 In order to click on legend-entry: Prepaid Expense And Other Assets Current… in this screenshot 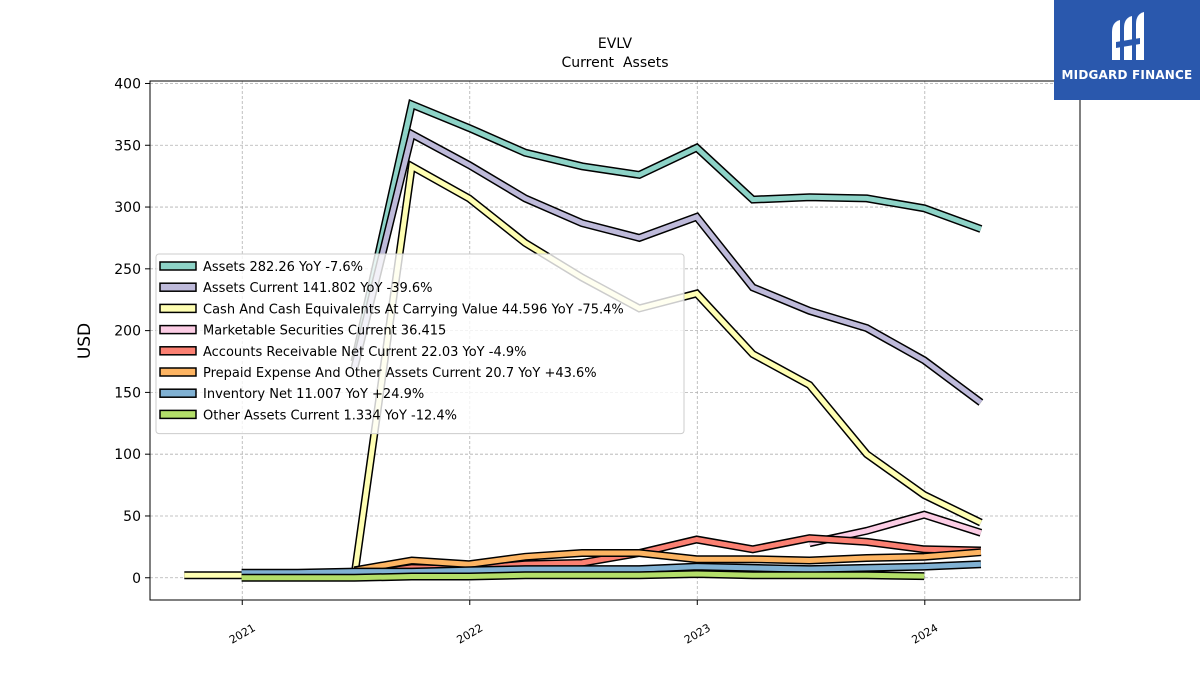, I will do `click(400, 373)`.